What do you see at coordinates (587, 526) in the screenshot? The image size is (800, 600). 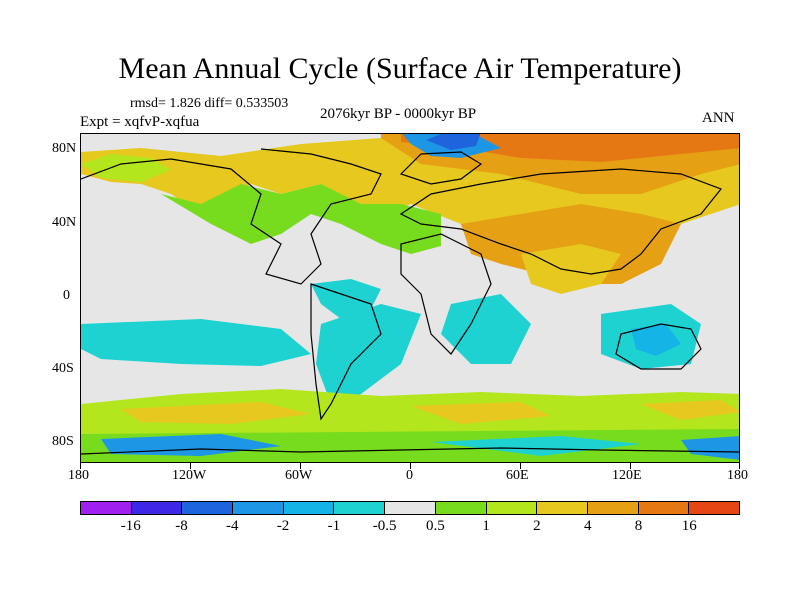 I see `colorbar-label-9: 4` at bounding box center [587, 526].